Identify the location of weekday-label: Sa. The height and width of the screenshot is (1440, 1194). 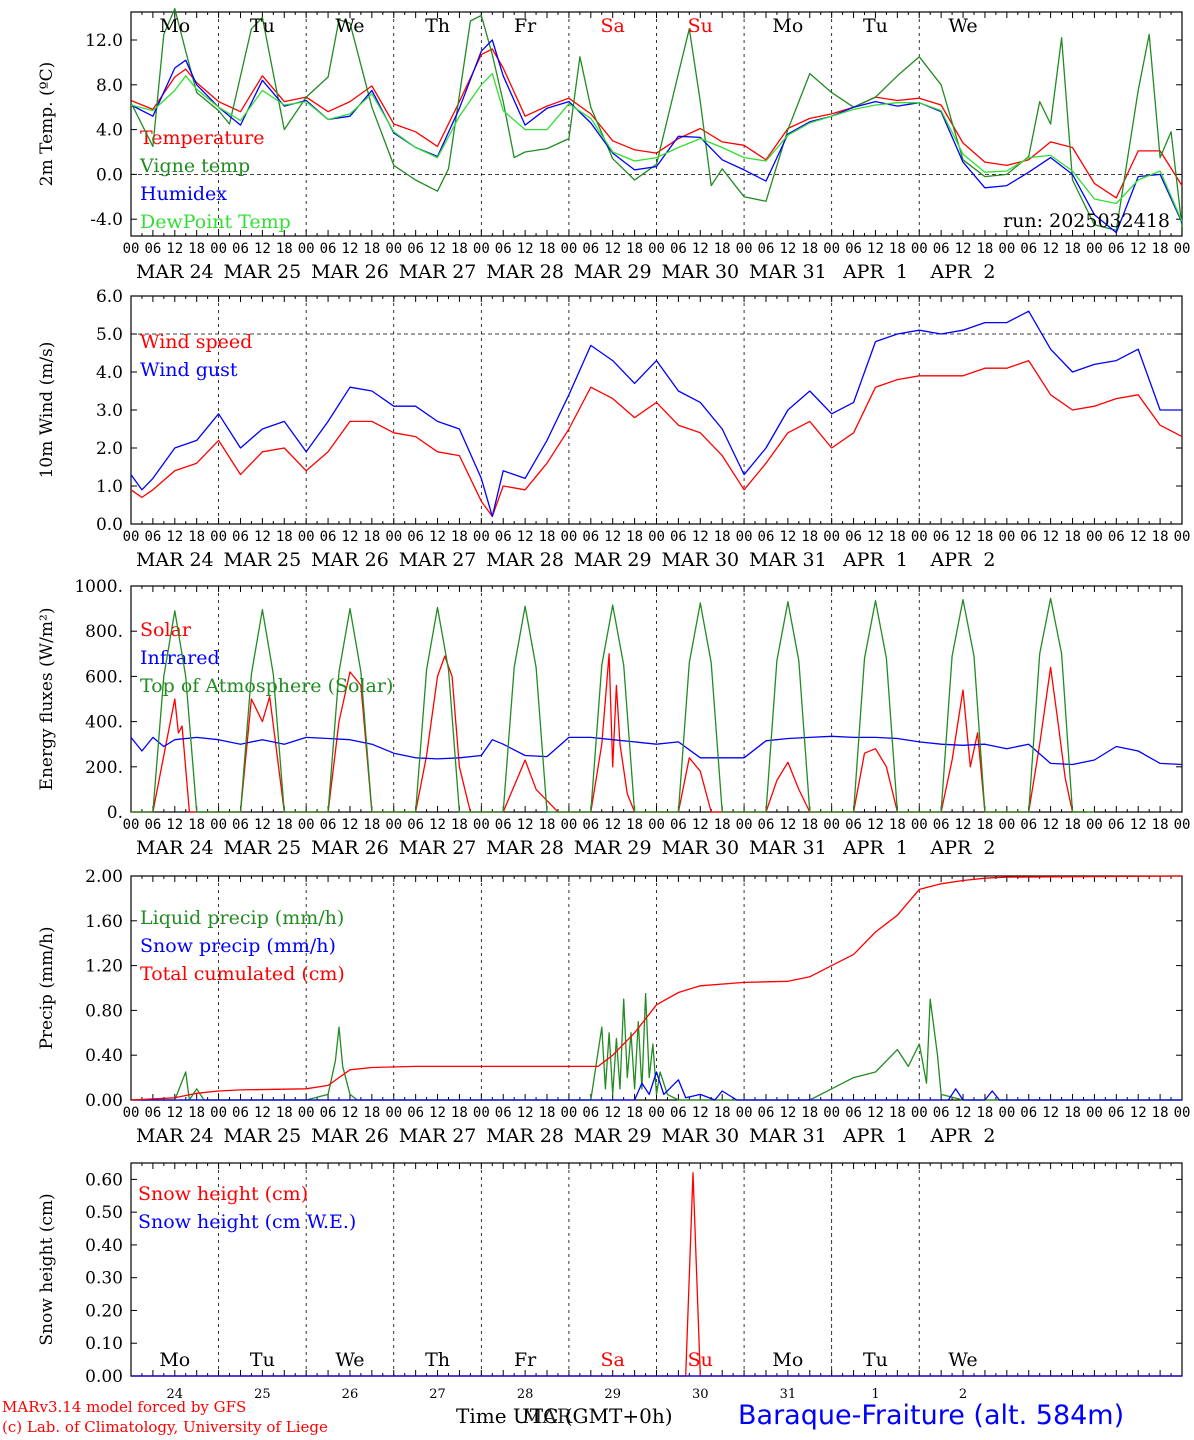
(613, 1360).